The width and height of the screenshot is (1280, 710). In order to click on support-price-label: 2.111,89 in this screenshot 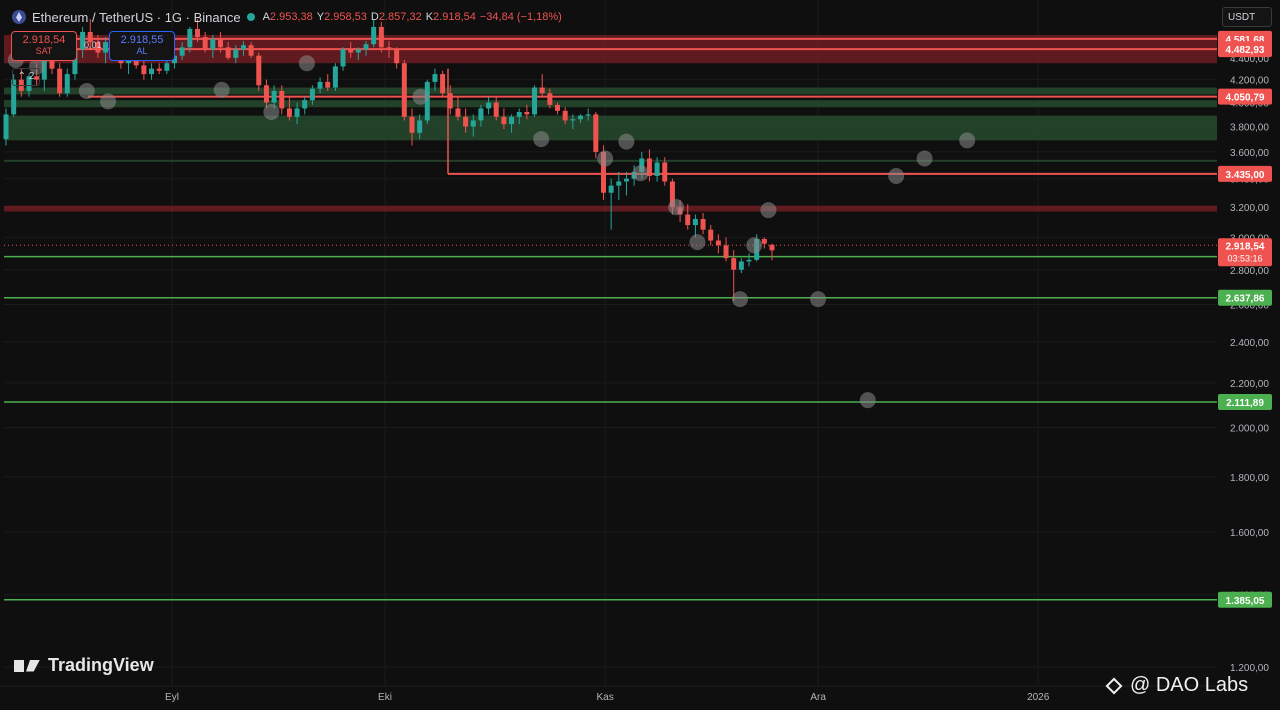, I will do `click(1245, 403)`.